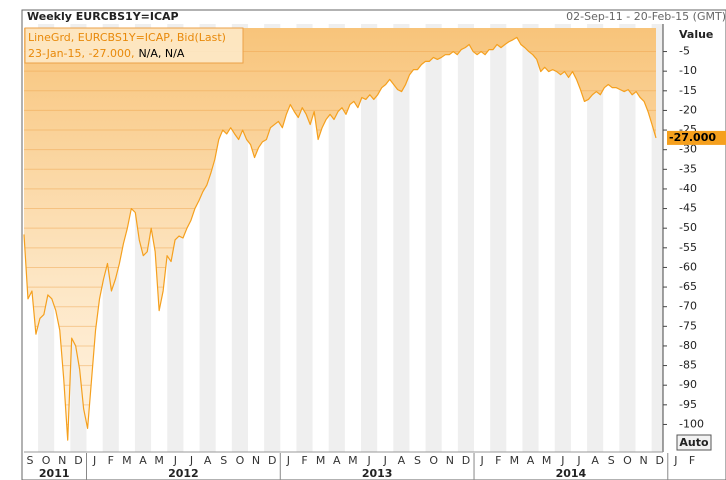 This screenshot has width=726, height=480. I want to click on year-label: 2011, so click(54, 473).